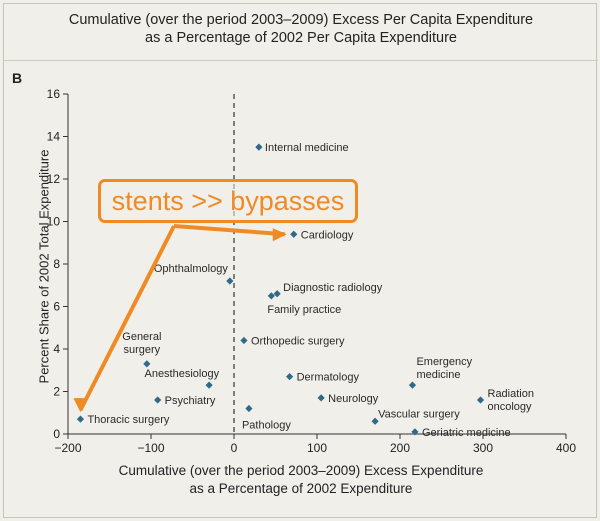  Describe the element at coordinates (56, 434) in the screenshot. I see `y-tick-label: 0` at that location.